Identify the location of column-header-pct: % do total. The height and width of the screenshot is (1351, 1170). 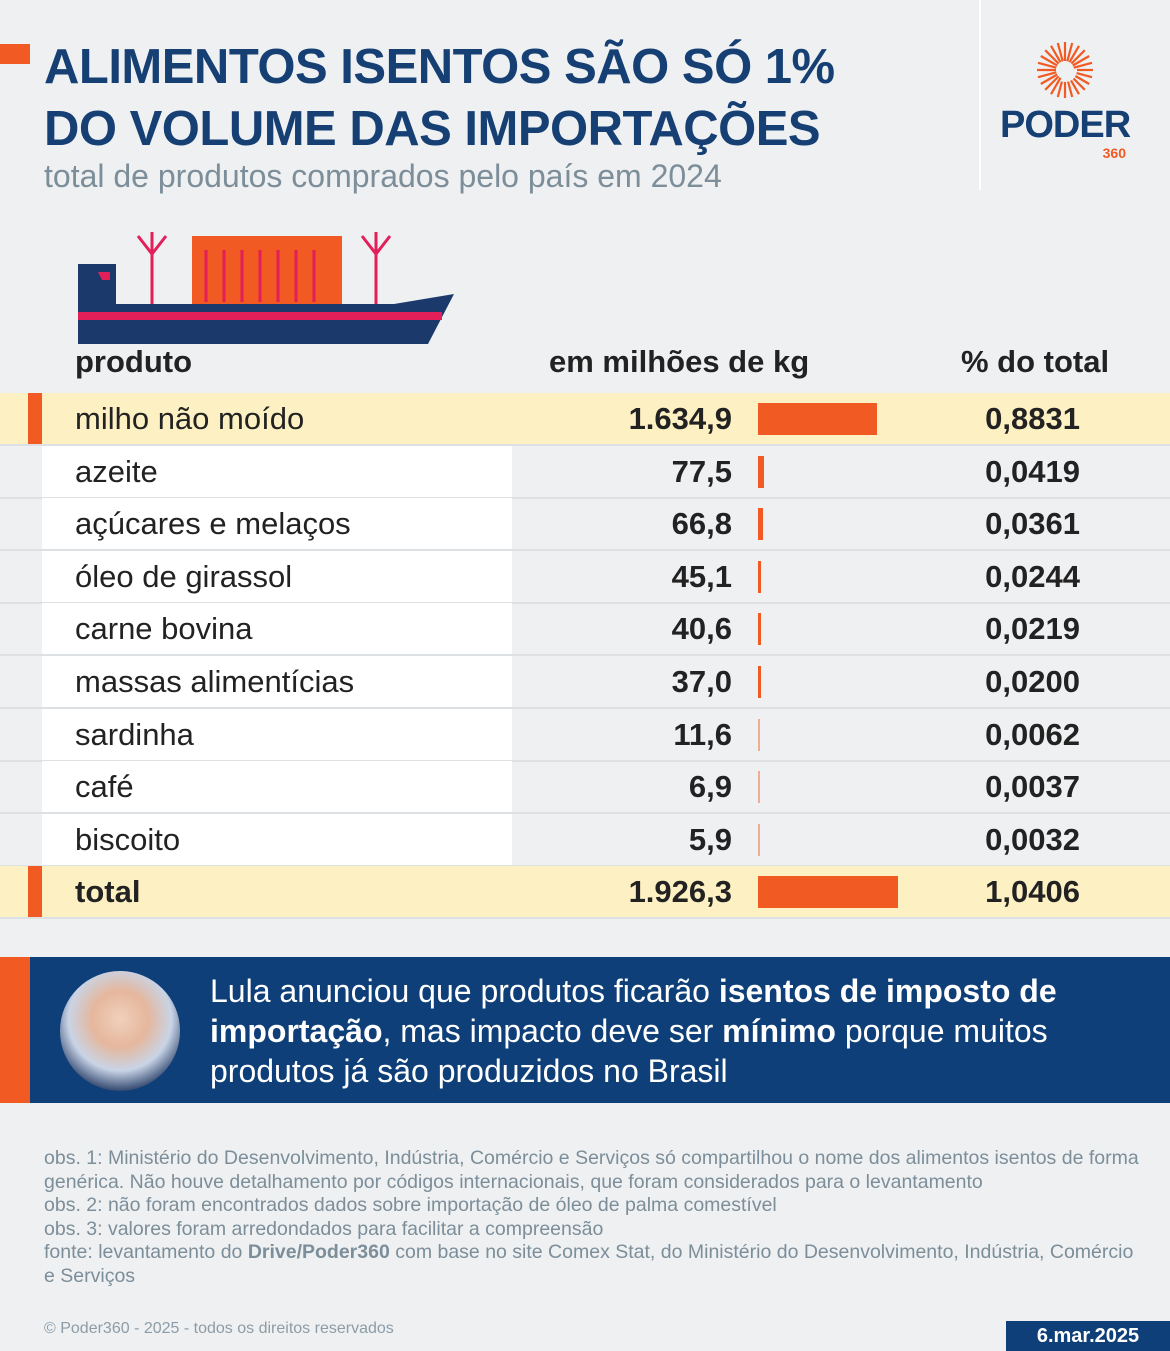
(1035, 361).